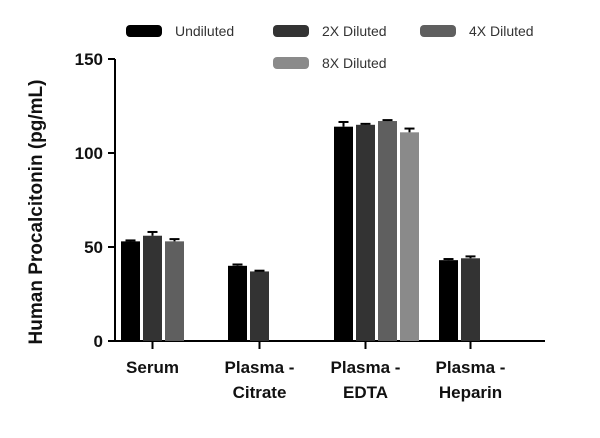 The width and height of the screenshot is (600, 438). What do you see at coordinates (260, 392) in the screenshot?
I see `category-label-line2: Citrate` at bounding box center [260, 392].